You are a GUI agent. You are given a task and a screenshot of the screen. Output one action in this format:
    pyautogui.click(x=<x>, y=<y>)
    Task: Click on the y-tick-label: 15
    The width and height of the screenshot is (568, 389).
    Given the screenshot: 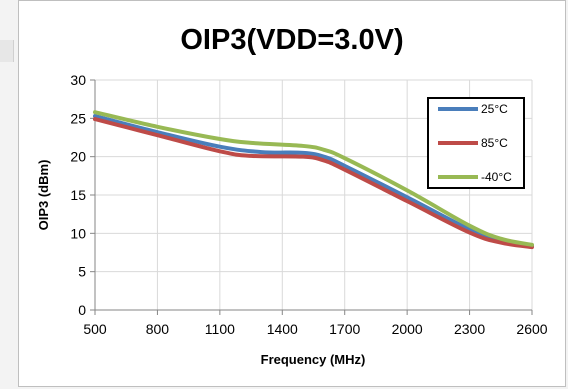 What is the action you would take?
    pyautogui.click(x=78, y=195)
    